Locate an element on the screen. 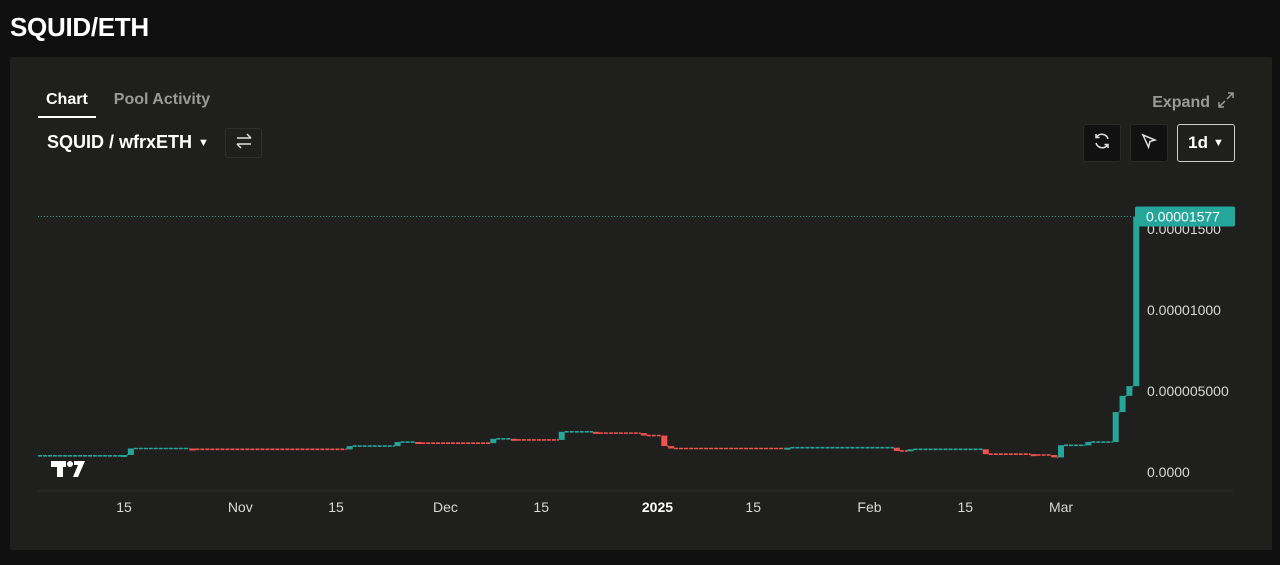 This screenshot has width=1280, height=565. last-price-badge is located at coordinates (1185, 216).